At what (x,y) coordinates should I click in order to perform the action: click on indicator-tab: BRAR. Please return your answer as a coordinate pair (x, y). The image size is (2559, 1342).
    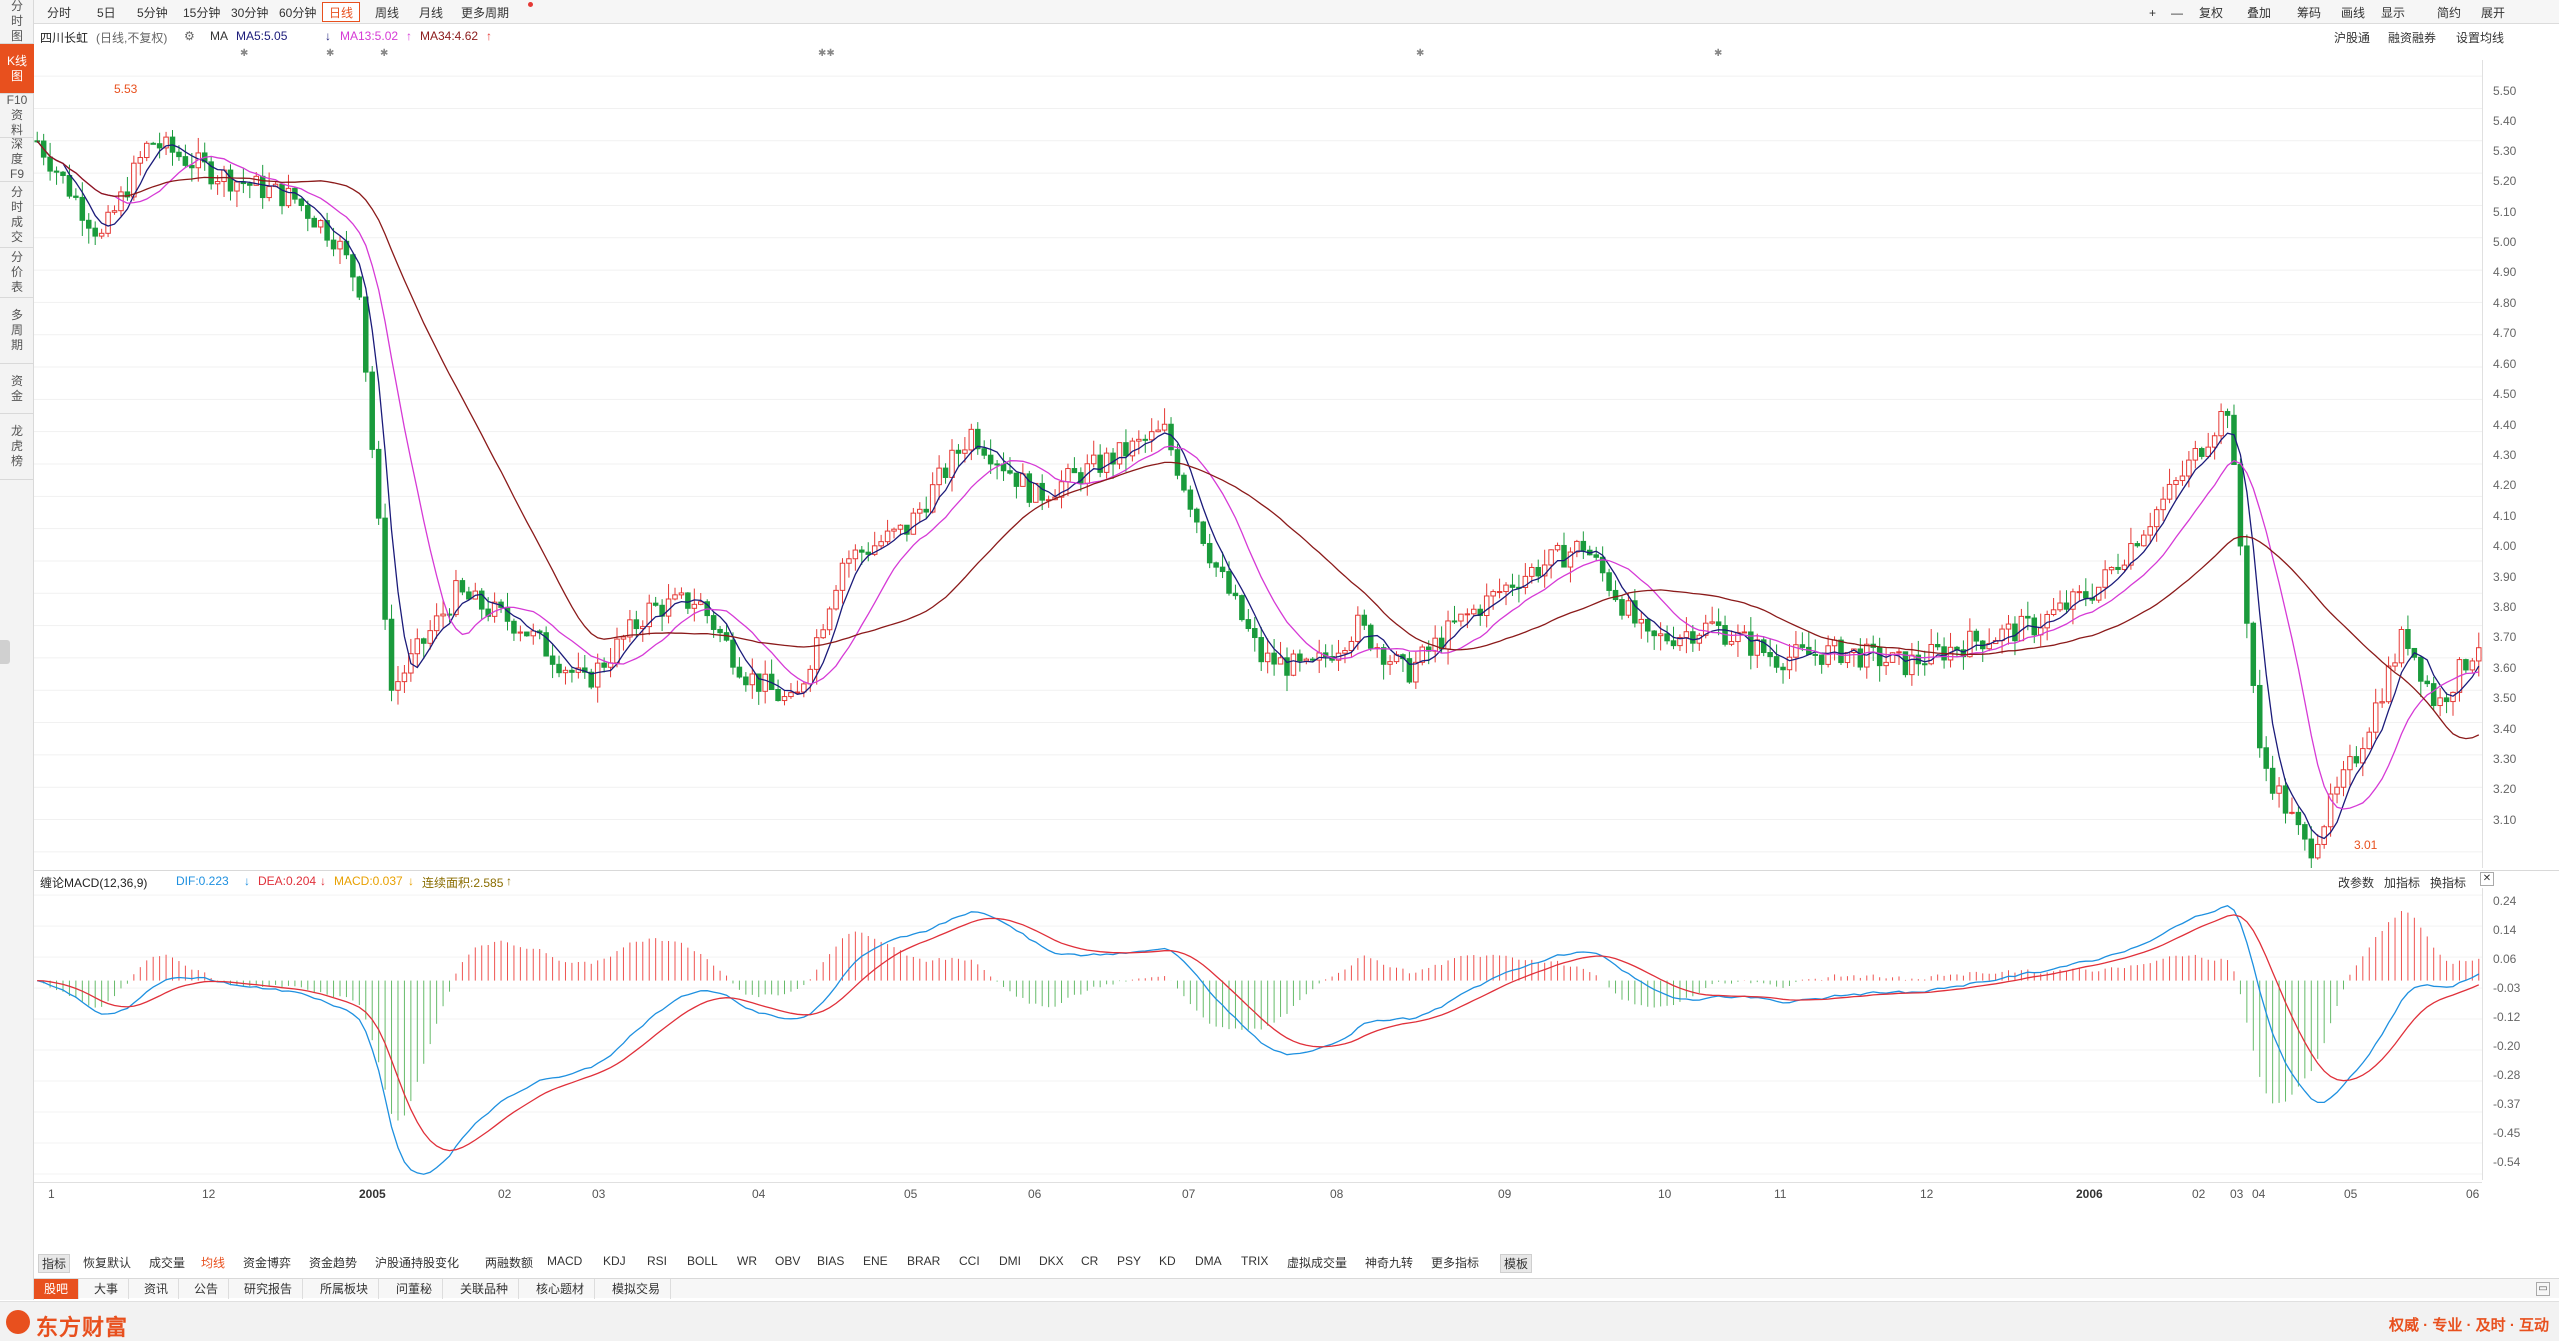
    Looking at the image, I should click on (924, 1261).